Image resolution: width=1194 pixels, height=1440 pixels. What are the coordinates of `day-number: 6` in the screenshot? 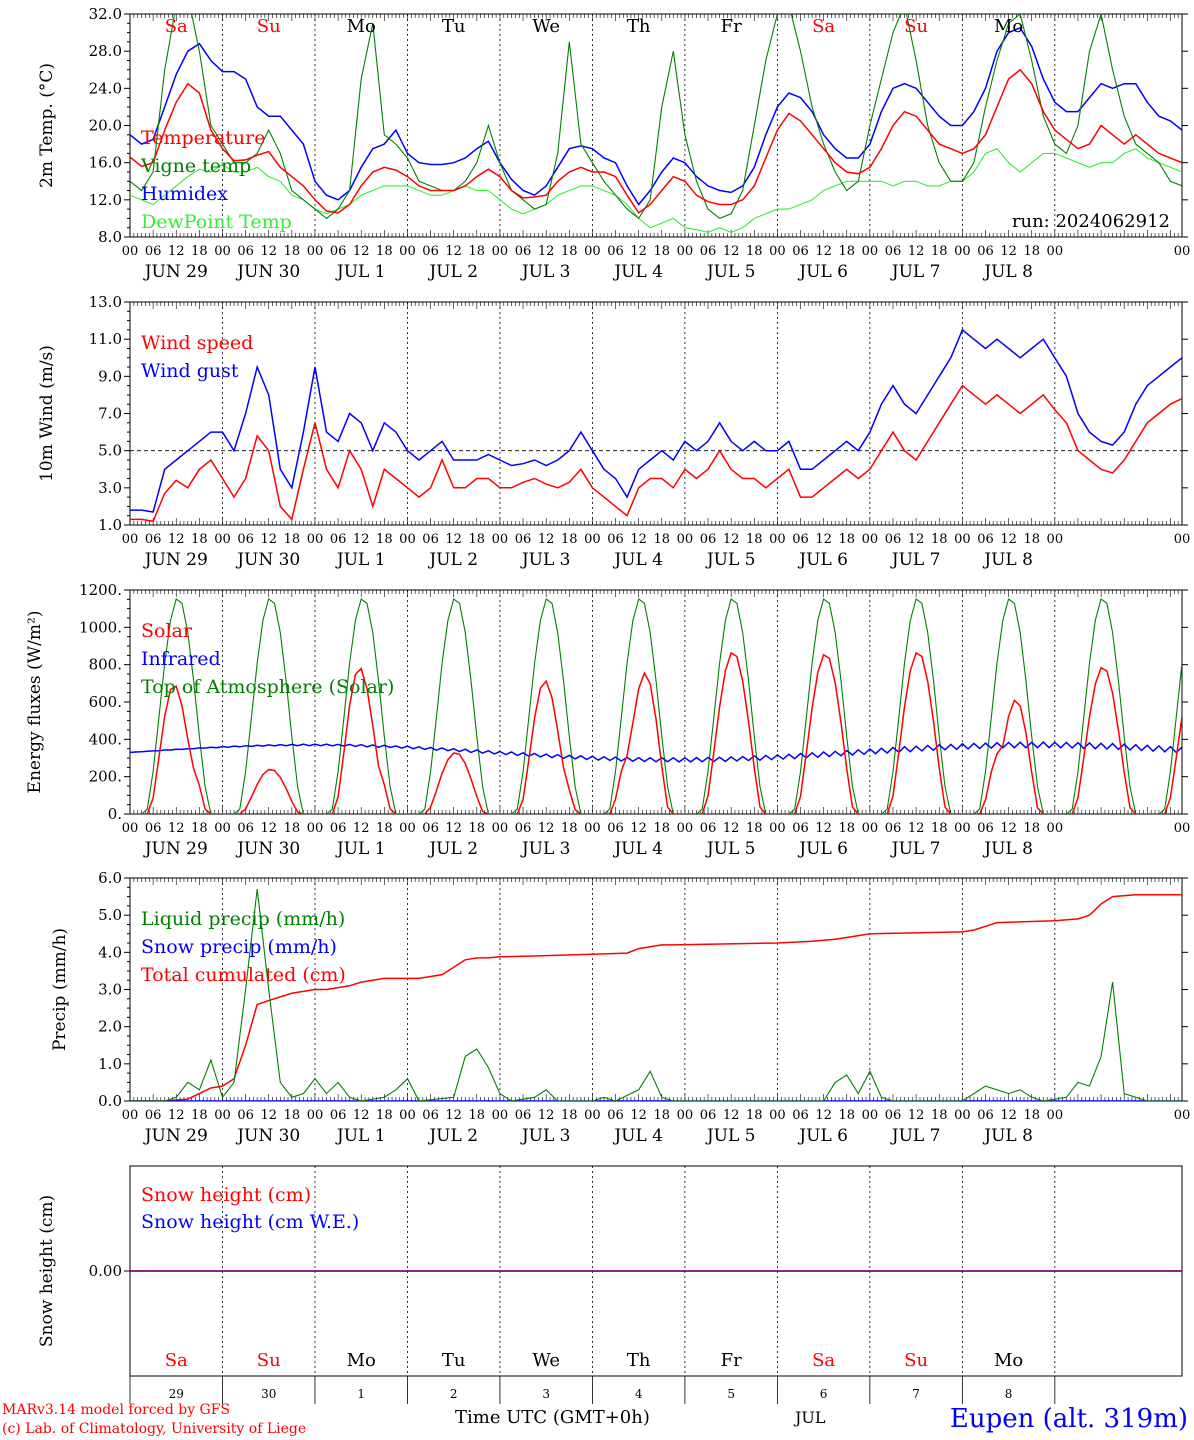 It's located at (824, 1394).